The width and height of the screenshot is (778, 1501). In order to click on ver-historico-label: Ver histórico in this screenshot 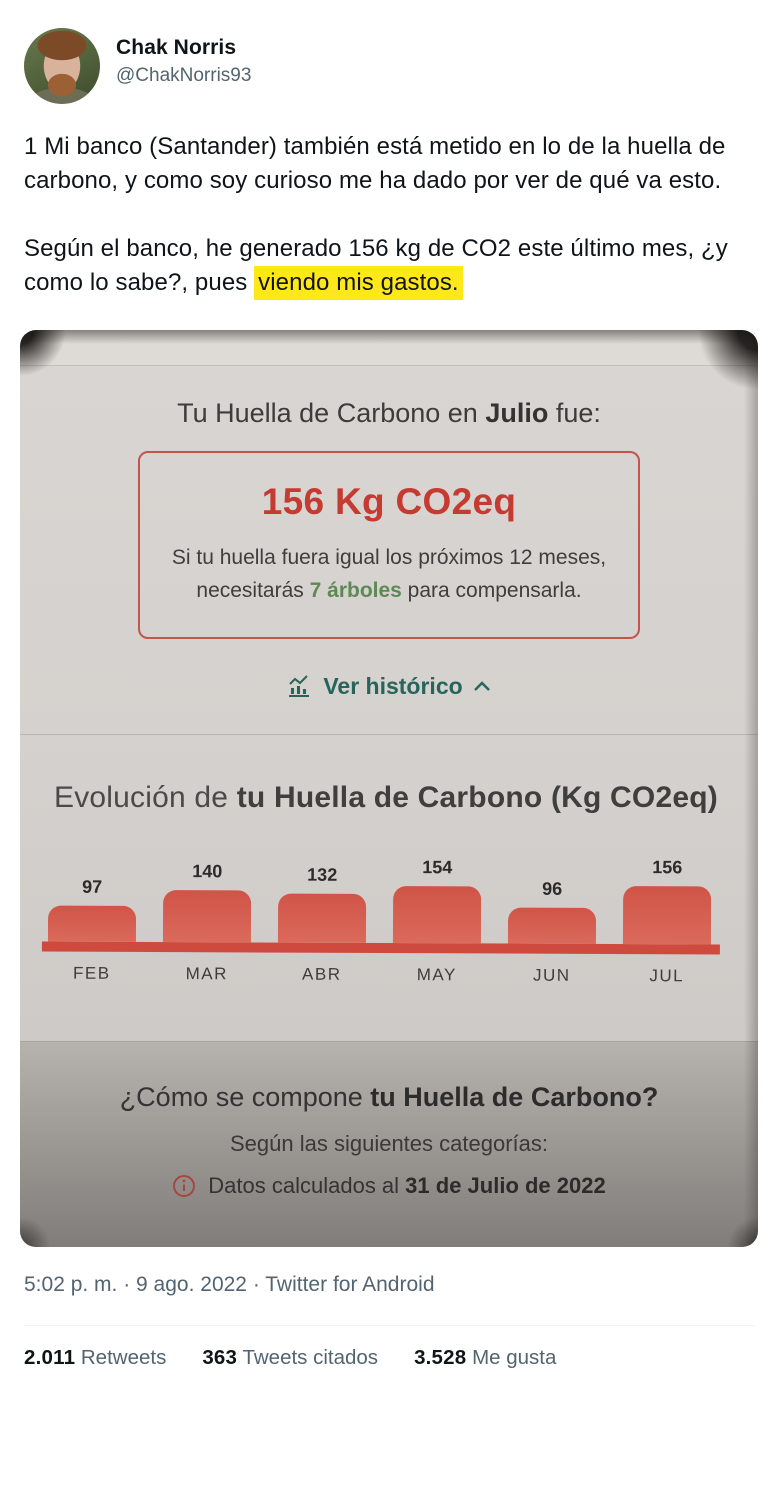, I will do `click(393, 686)`.